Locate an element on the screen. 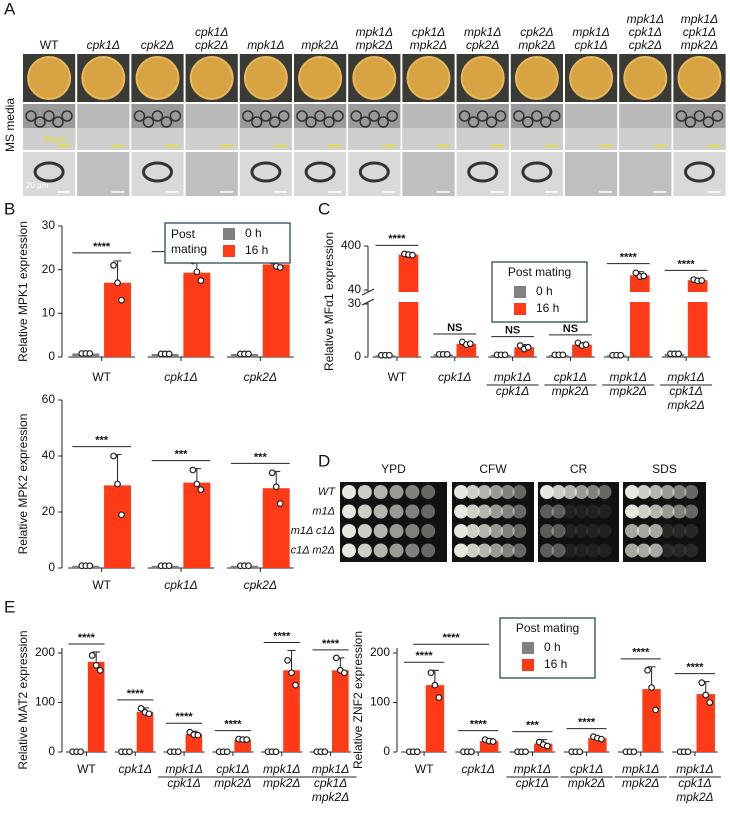 This screenshot has width=730, height=813. strain-label: cpk1Δ is located at coordinates (645, 32).